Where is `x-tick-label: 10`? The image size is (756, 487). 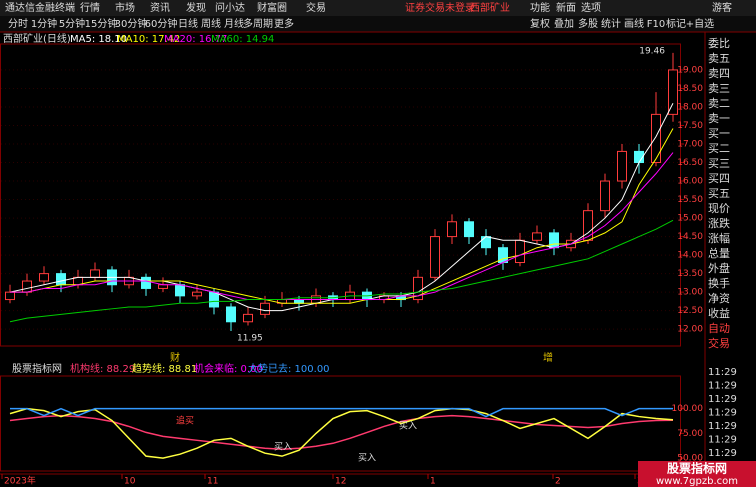
x-tick-label: 10 is located at coordinates (130, 482).